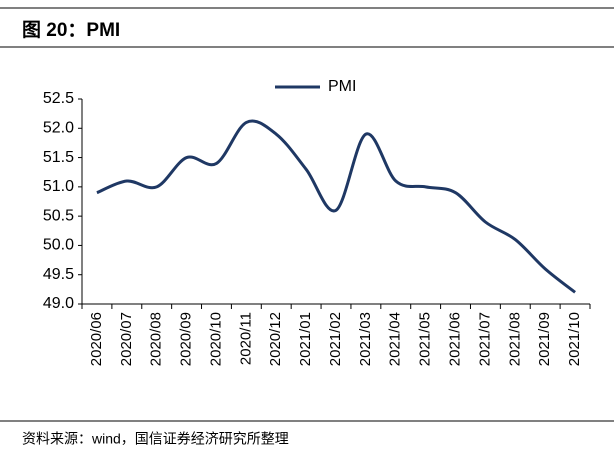 This screenshot has width=614, height=461. I want to click on x-tick-label: 2021/01, so click(305, 339).